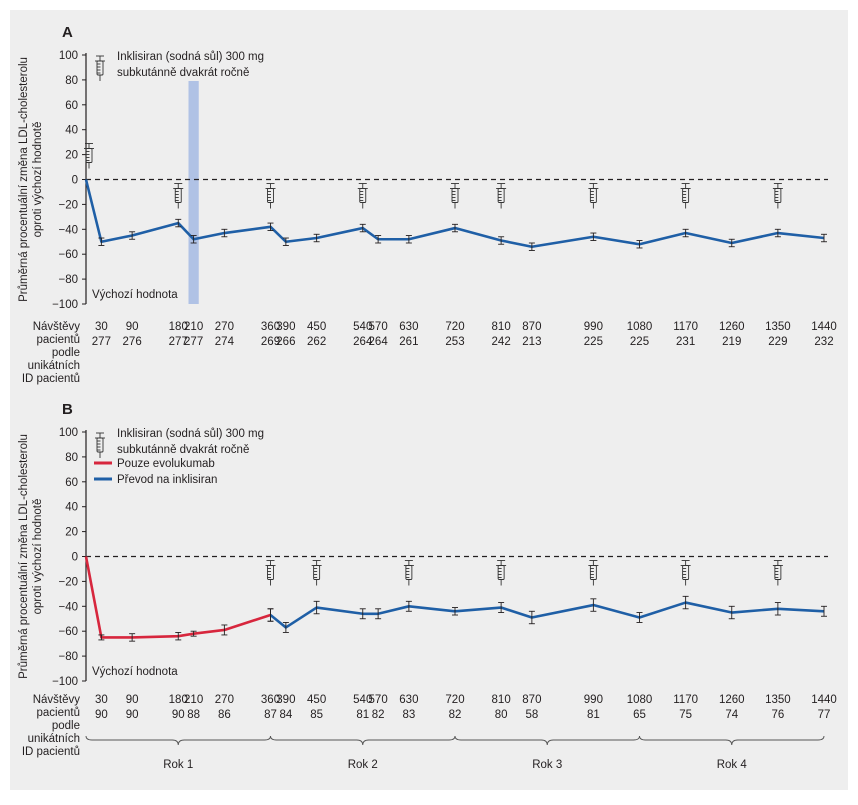 Image resolution: width=858 pixels, height=805 pixels. I want to click on x-tick-label: 720, so click(454, 327).